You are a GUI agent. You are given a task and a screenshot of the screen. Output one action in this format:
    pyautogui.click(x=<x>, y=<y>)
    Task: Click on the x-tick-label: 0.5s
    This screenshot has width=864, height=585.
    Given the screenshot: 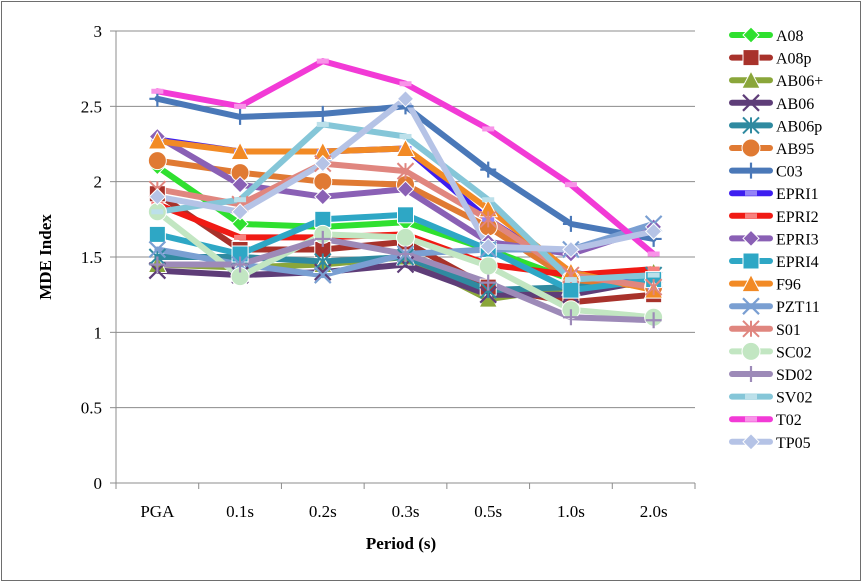 What is the action you would take?
    pyautogui.click(x=488, y=511)
    